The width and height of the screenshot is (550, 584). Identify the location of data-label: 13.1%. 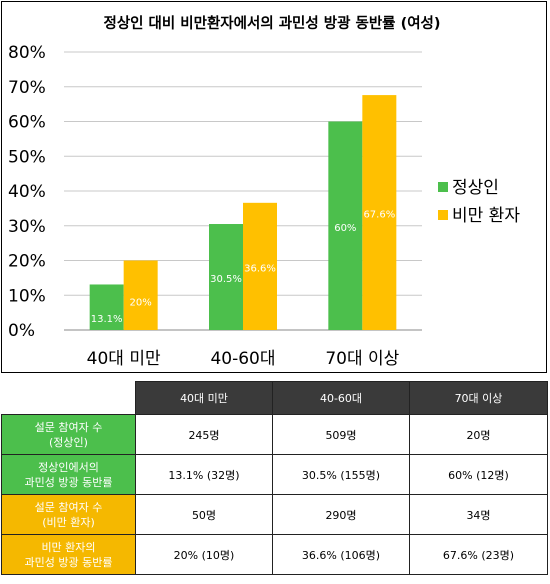
(107, 319).